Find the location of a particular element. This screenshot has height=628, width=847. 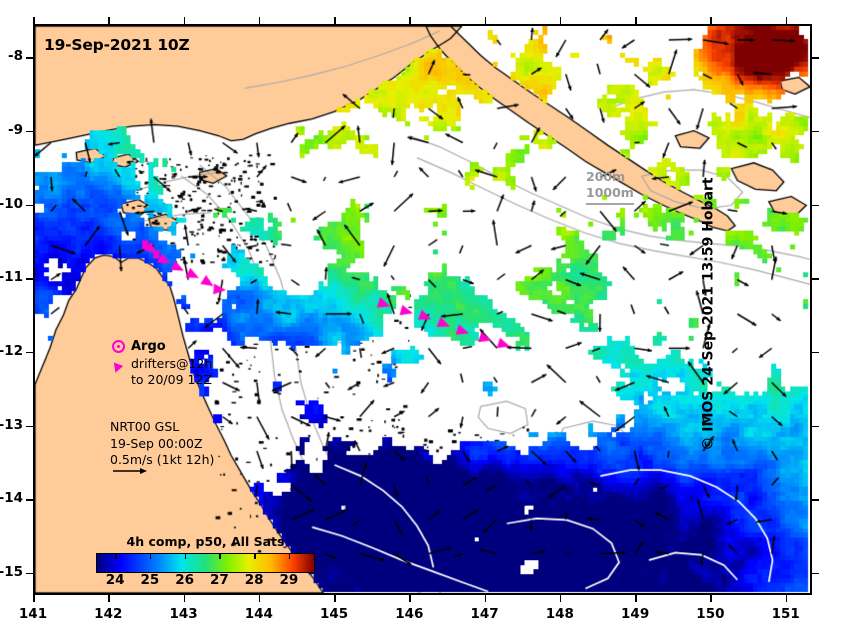

sst-colorbar is located at coordinates (205, 563).